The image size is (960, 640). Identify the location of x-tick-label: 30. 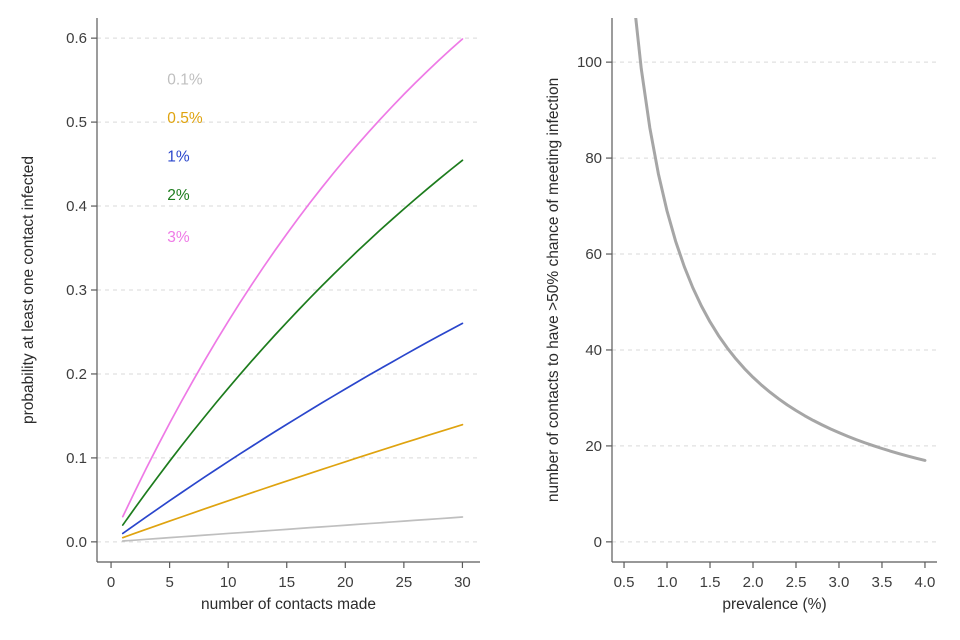
(462, 582).